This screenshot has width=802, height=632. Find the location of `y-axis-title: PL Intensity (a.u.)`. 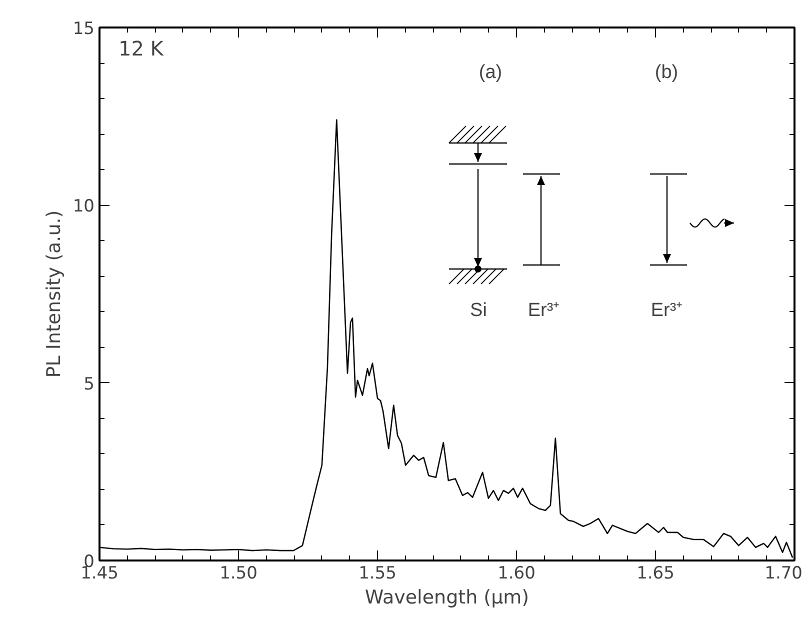

y-axis-title: PL Intensity (a.u.) is located at coordinates (53, 294).